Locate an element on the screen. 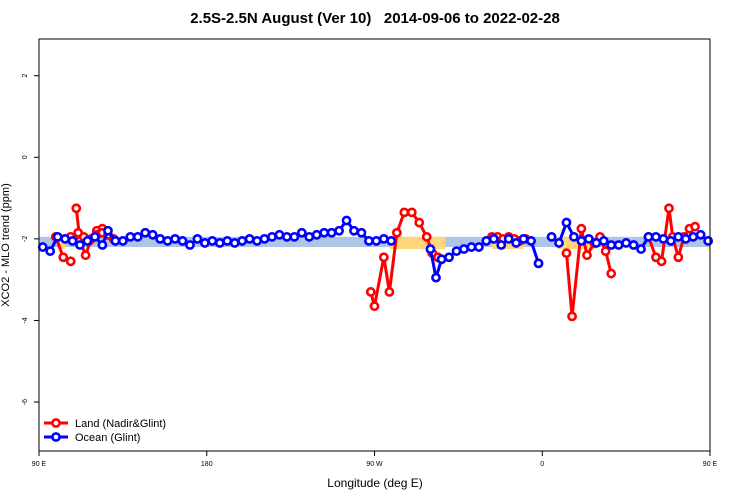 The height and width of the screenshot is (500, 750). legend-label-ocean-glint: Ocean (Glint) is located at coordinates (107, 438).